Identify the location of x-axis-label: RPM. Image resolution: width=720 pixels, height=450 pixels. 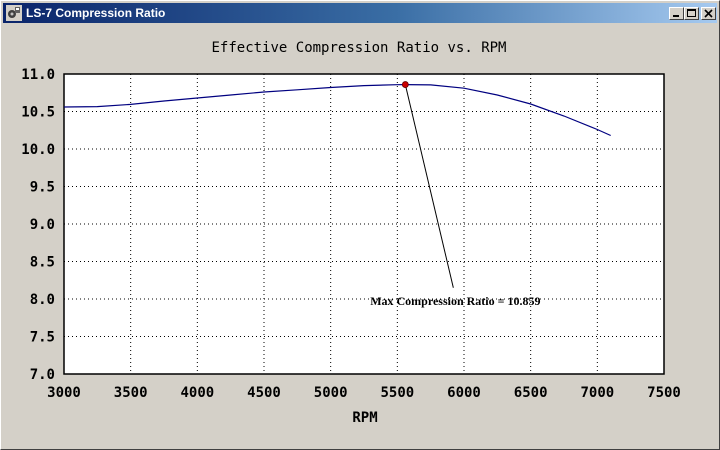
(364, 418).